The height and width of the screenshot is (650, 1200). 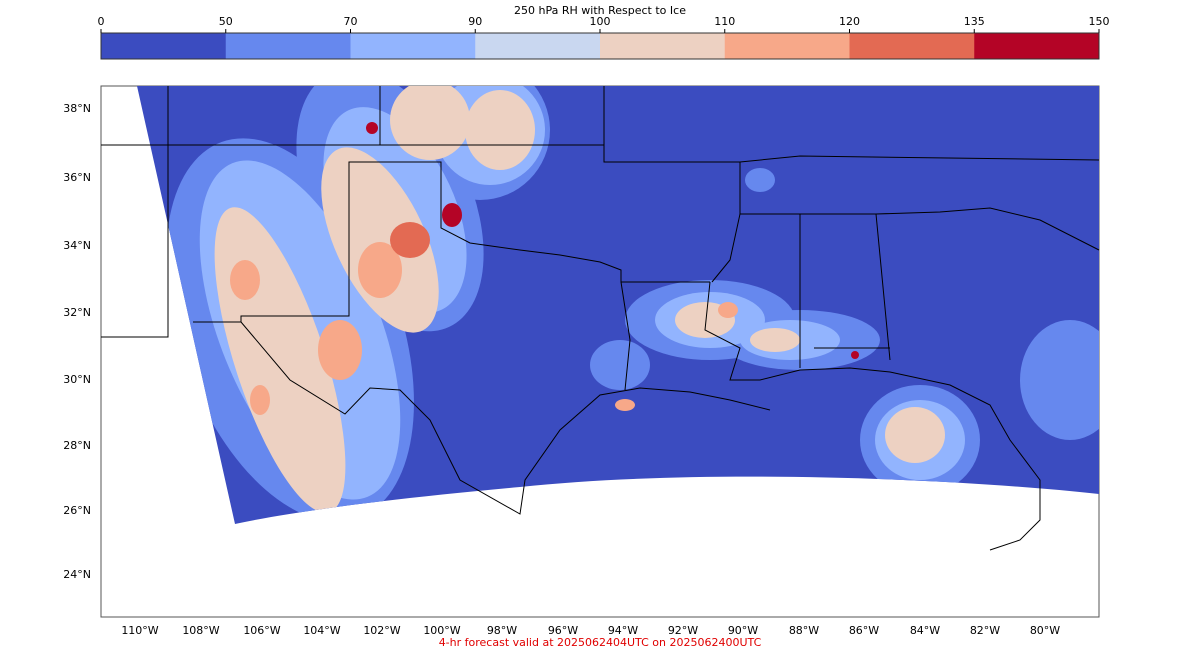 I want to click on lon-label: 90°W, so click(x=743, y=630).